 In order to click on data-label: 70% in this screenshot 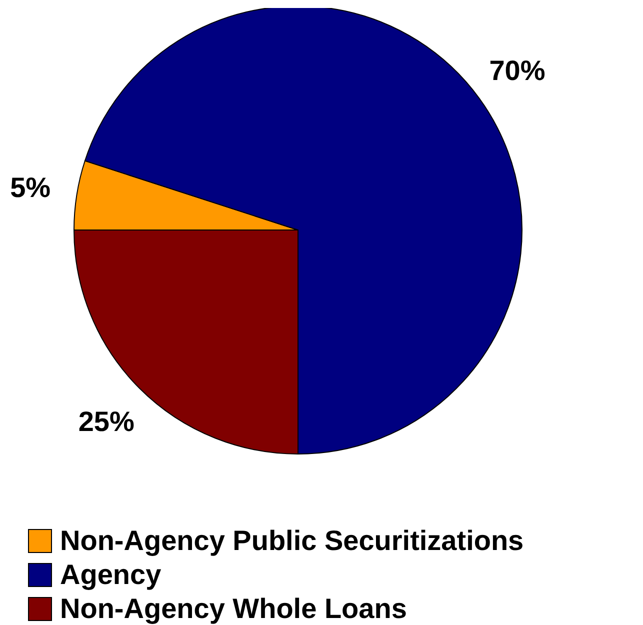, I will do `click(517, 70)`.